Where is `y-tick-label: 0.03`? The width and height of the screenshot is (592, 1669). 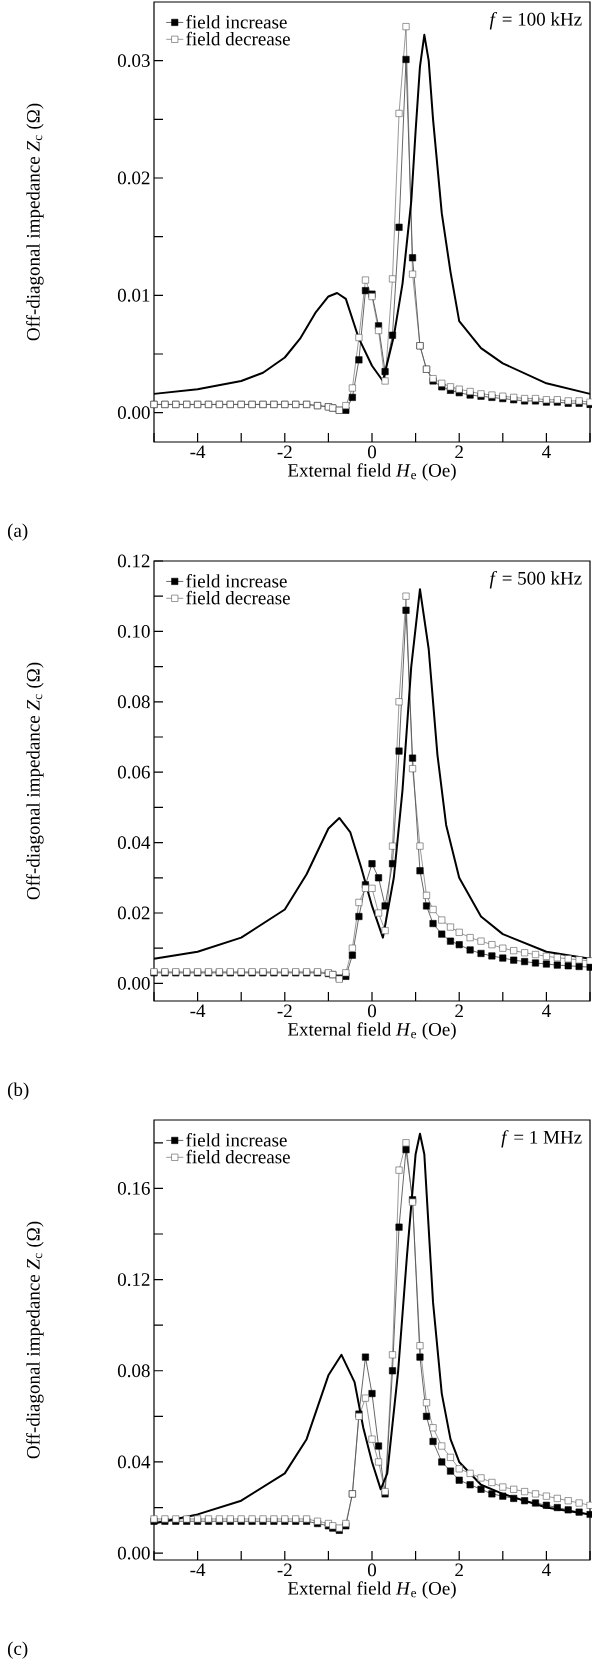 y-tick-label: 0.03 is located at coordinates (133, 61).